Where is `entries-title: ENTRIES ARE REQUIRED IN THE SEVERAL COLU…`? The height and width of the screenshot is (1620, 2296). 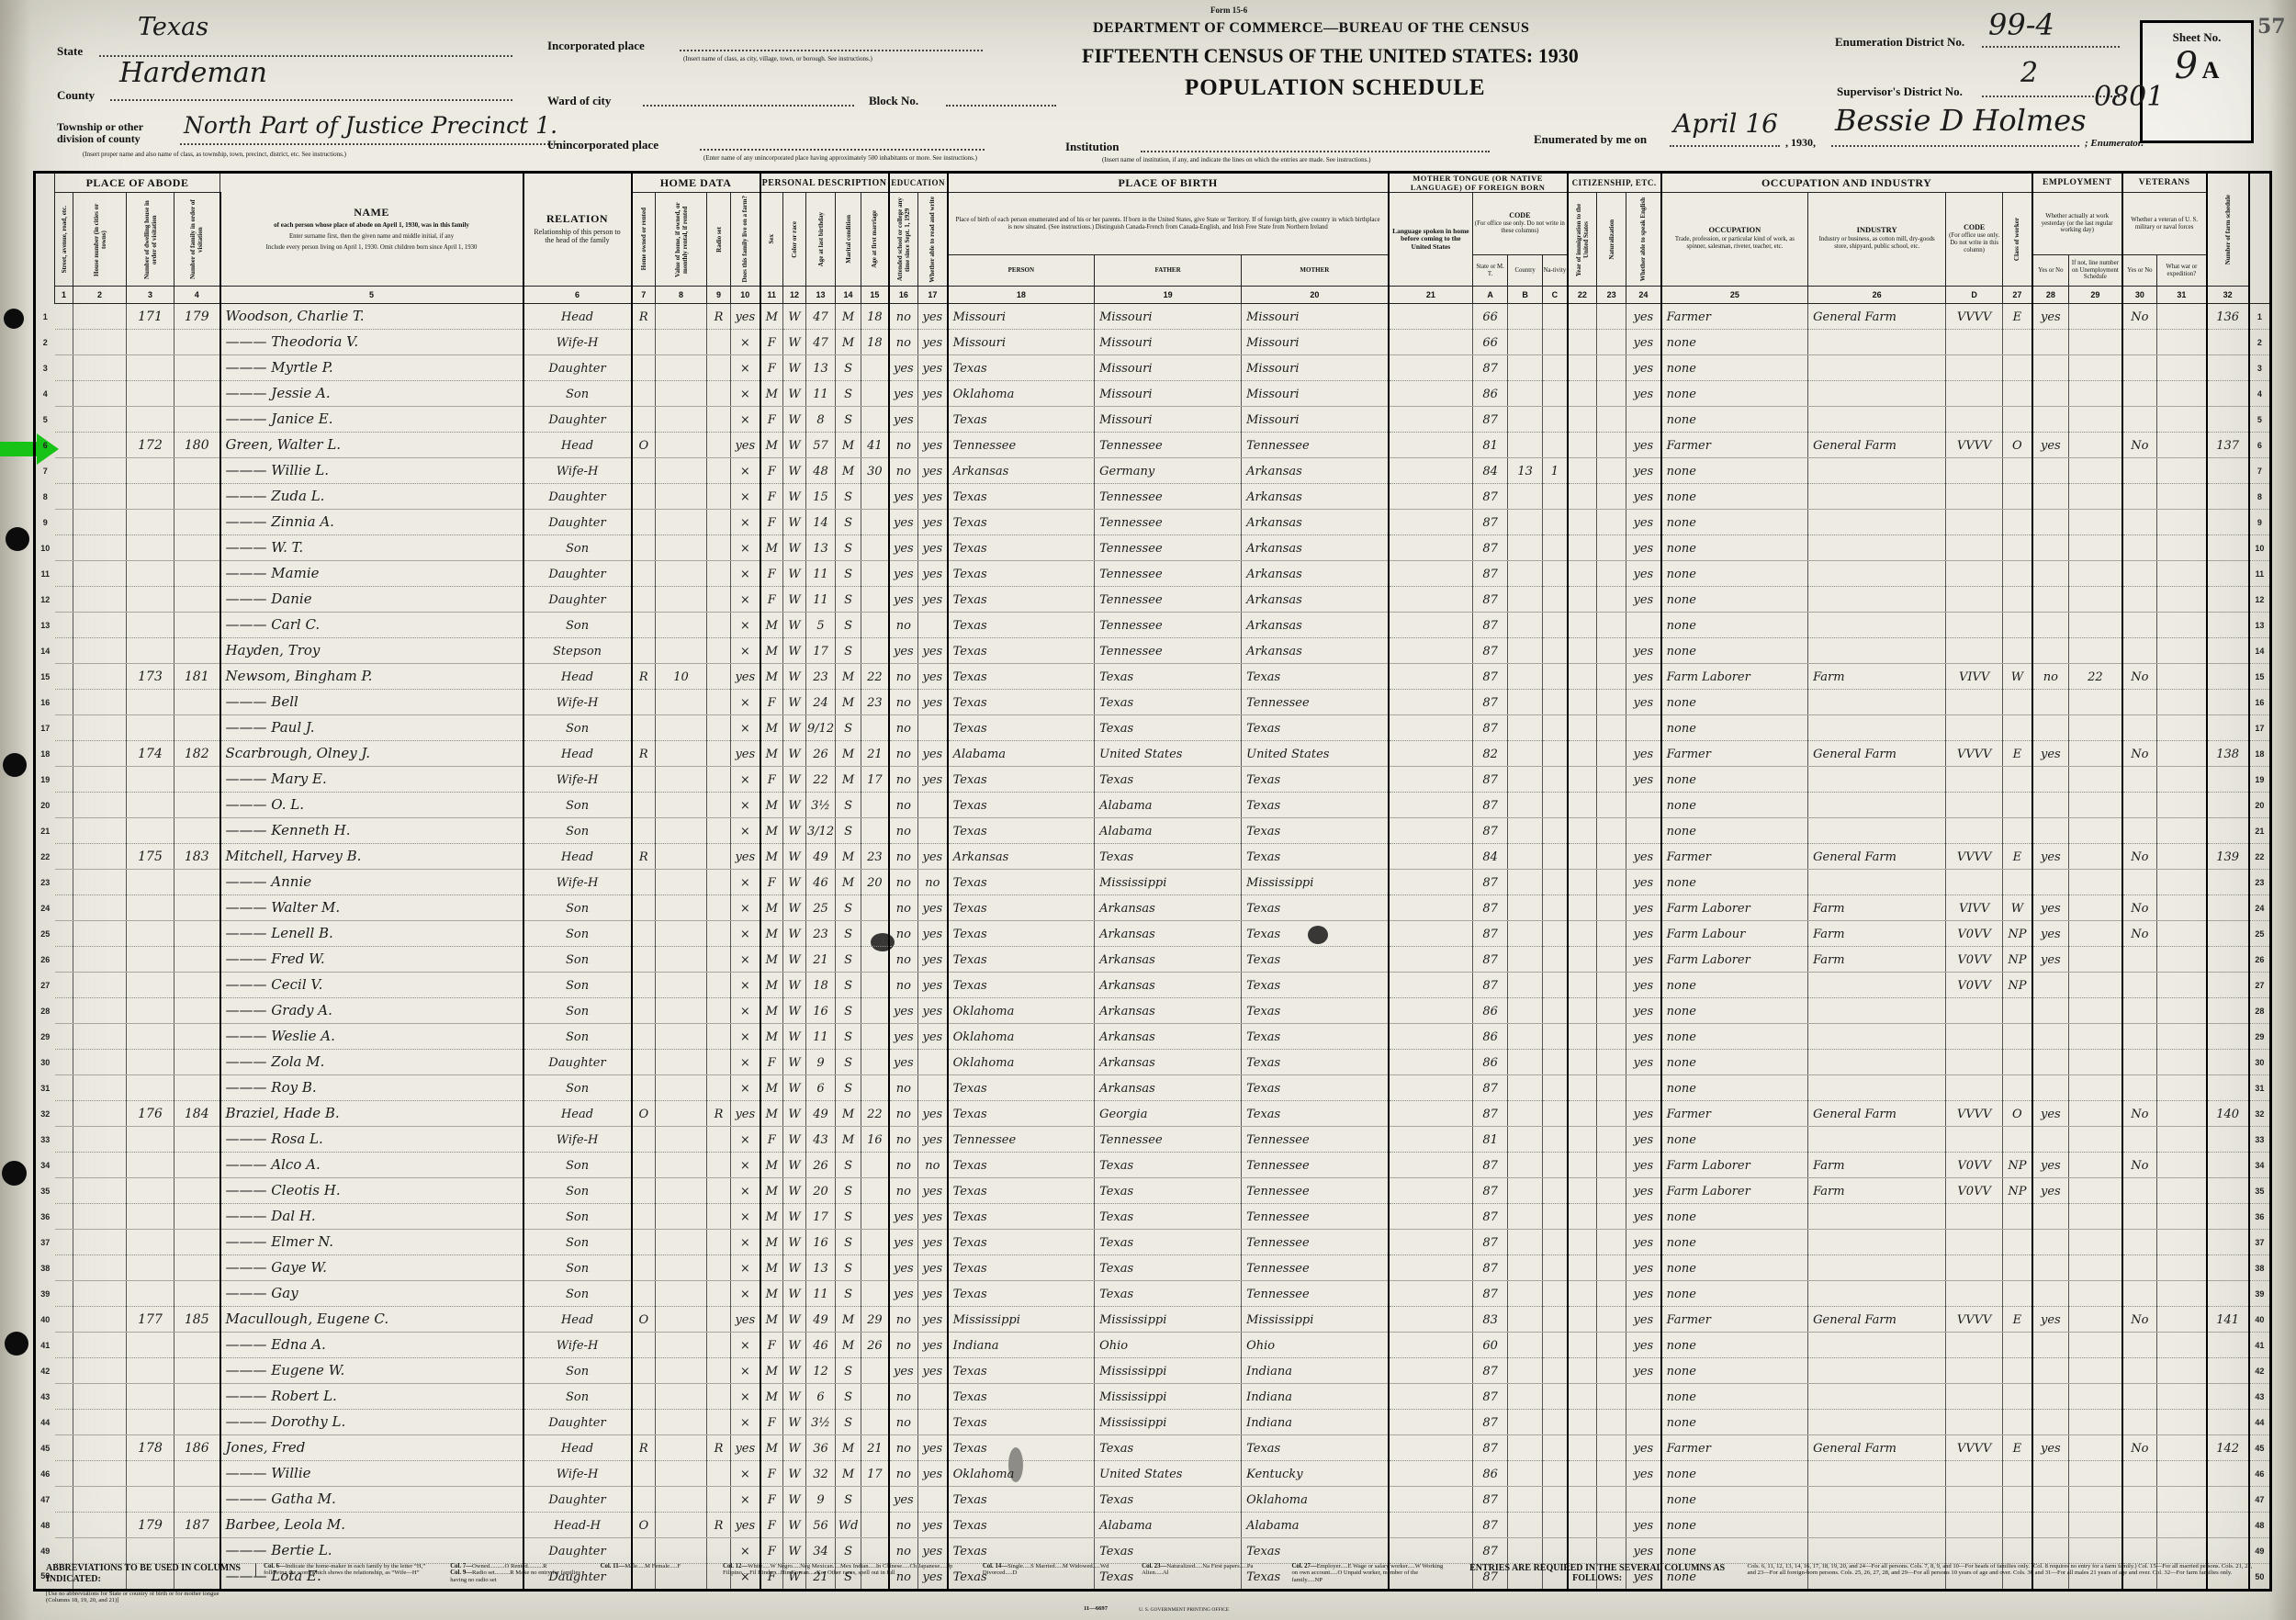
entries-title: ENTRIES ARE REQUIRED IN THE SEVERAL COLU… is located at coordinates (1597, 1573).